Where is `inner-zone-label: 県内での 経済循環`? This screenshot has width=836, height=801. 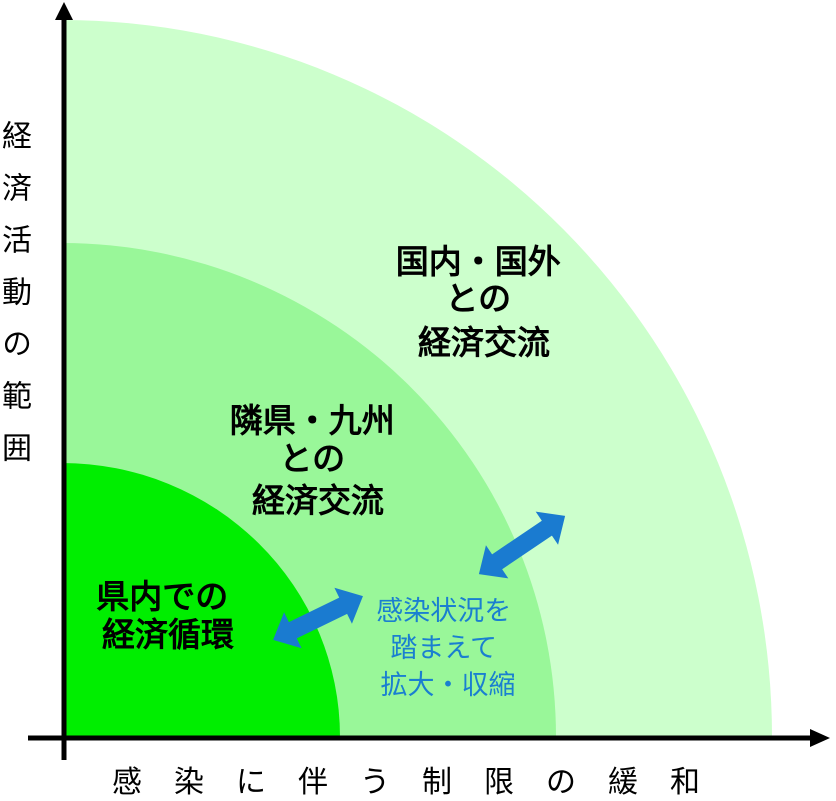 inner-zone-label: 県内での 経済循環 is located at coordinates (168, 615).